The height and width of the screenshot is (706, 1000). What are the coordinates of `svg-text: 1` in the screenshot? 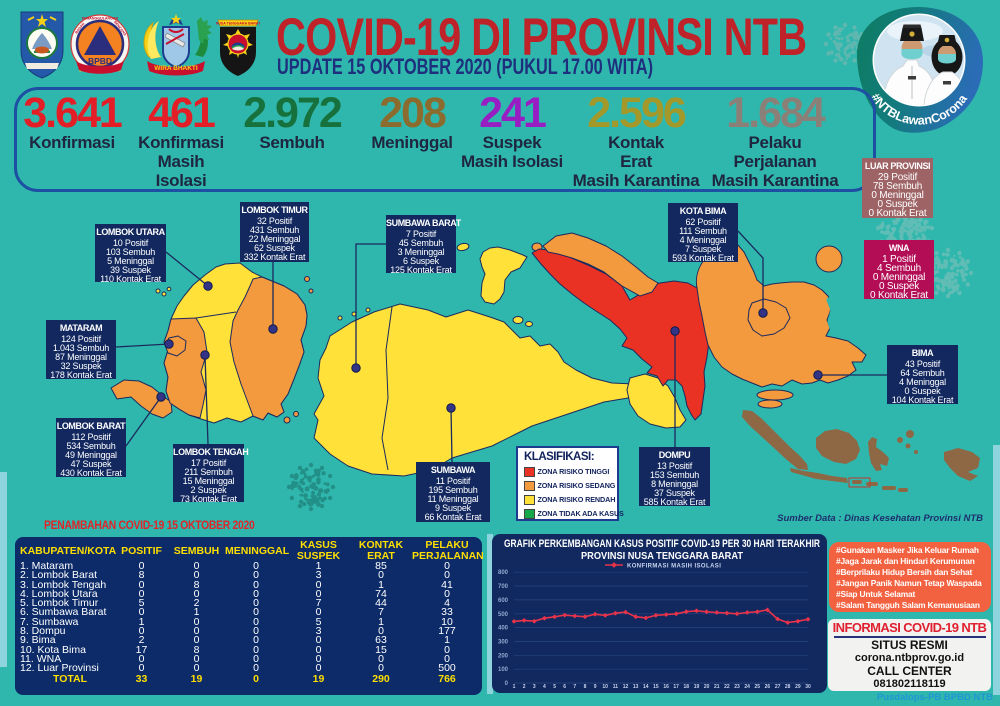 It's located at (514, 687).